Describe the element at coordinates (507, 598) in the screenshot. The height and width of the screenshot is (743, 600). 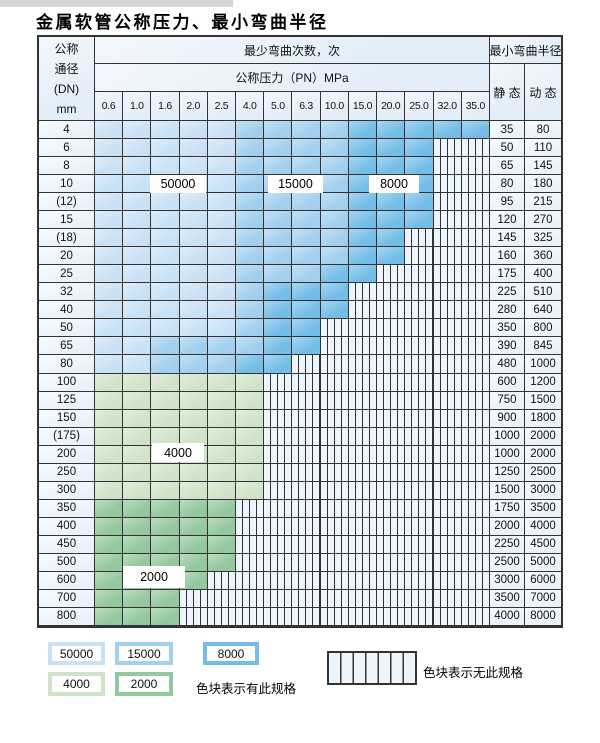
I see `static-value: 3500` at that location.